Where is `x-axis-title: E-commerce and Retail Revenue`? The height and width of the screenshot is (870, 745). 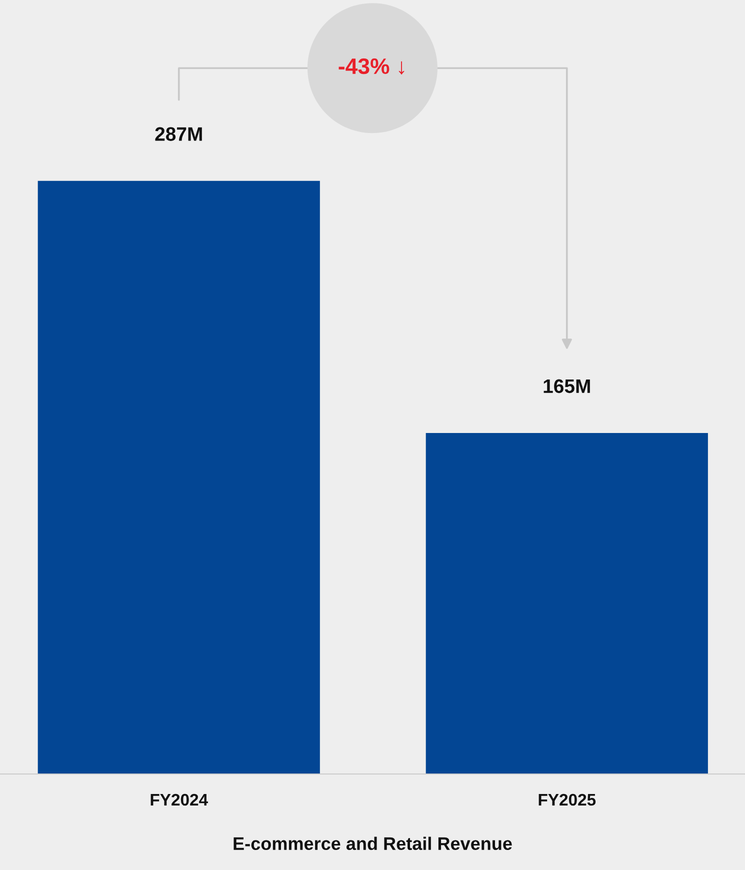 x-axis-title: E-commerce and Retail Revenue is located at coordinates (373, 843).